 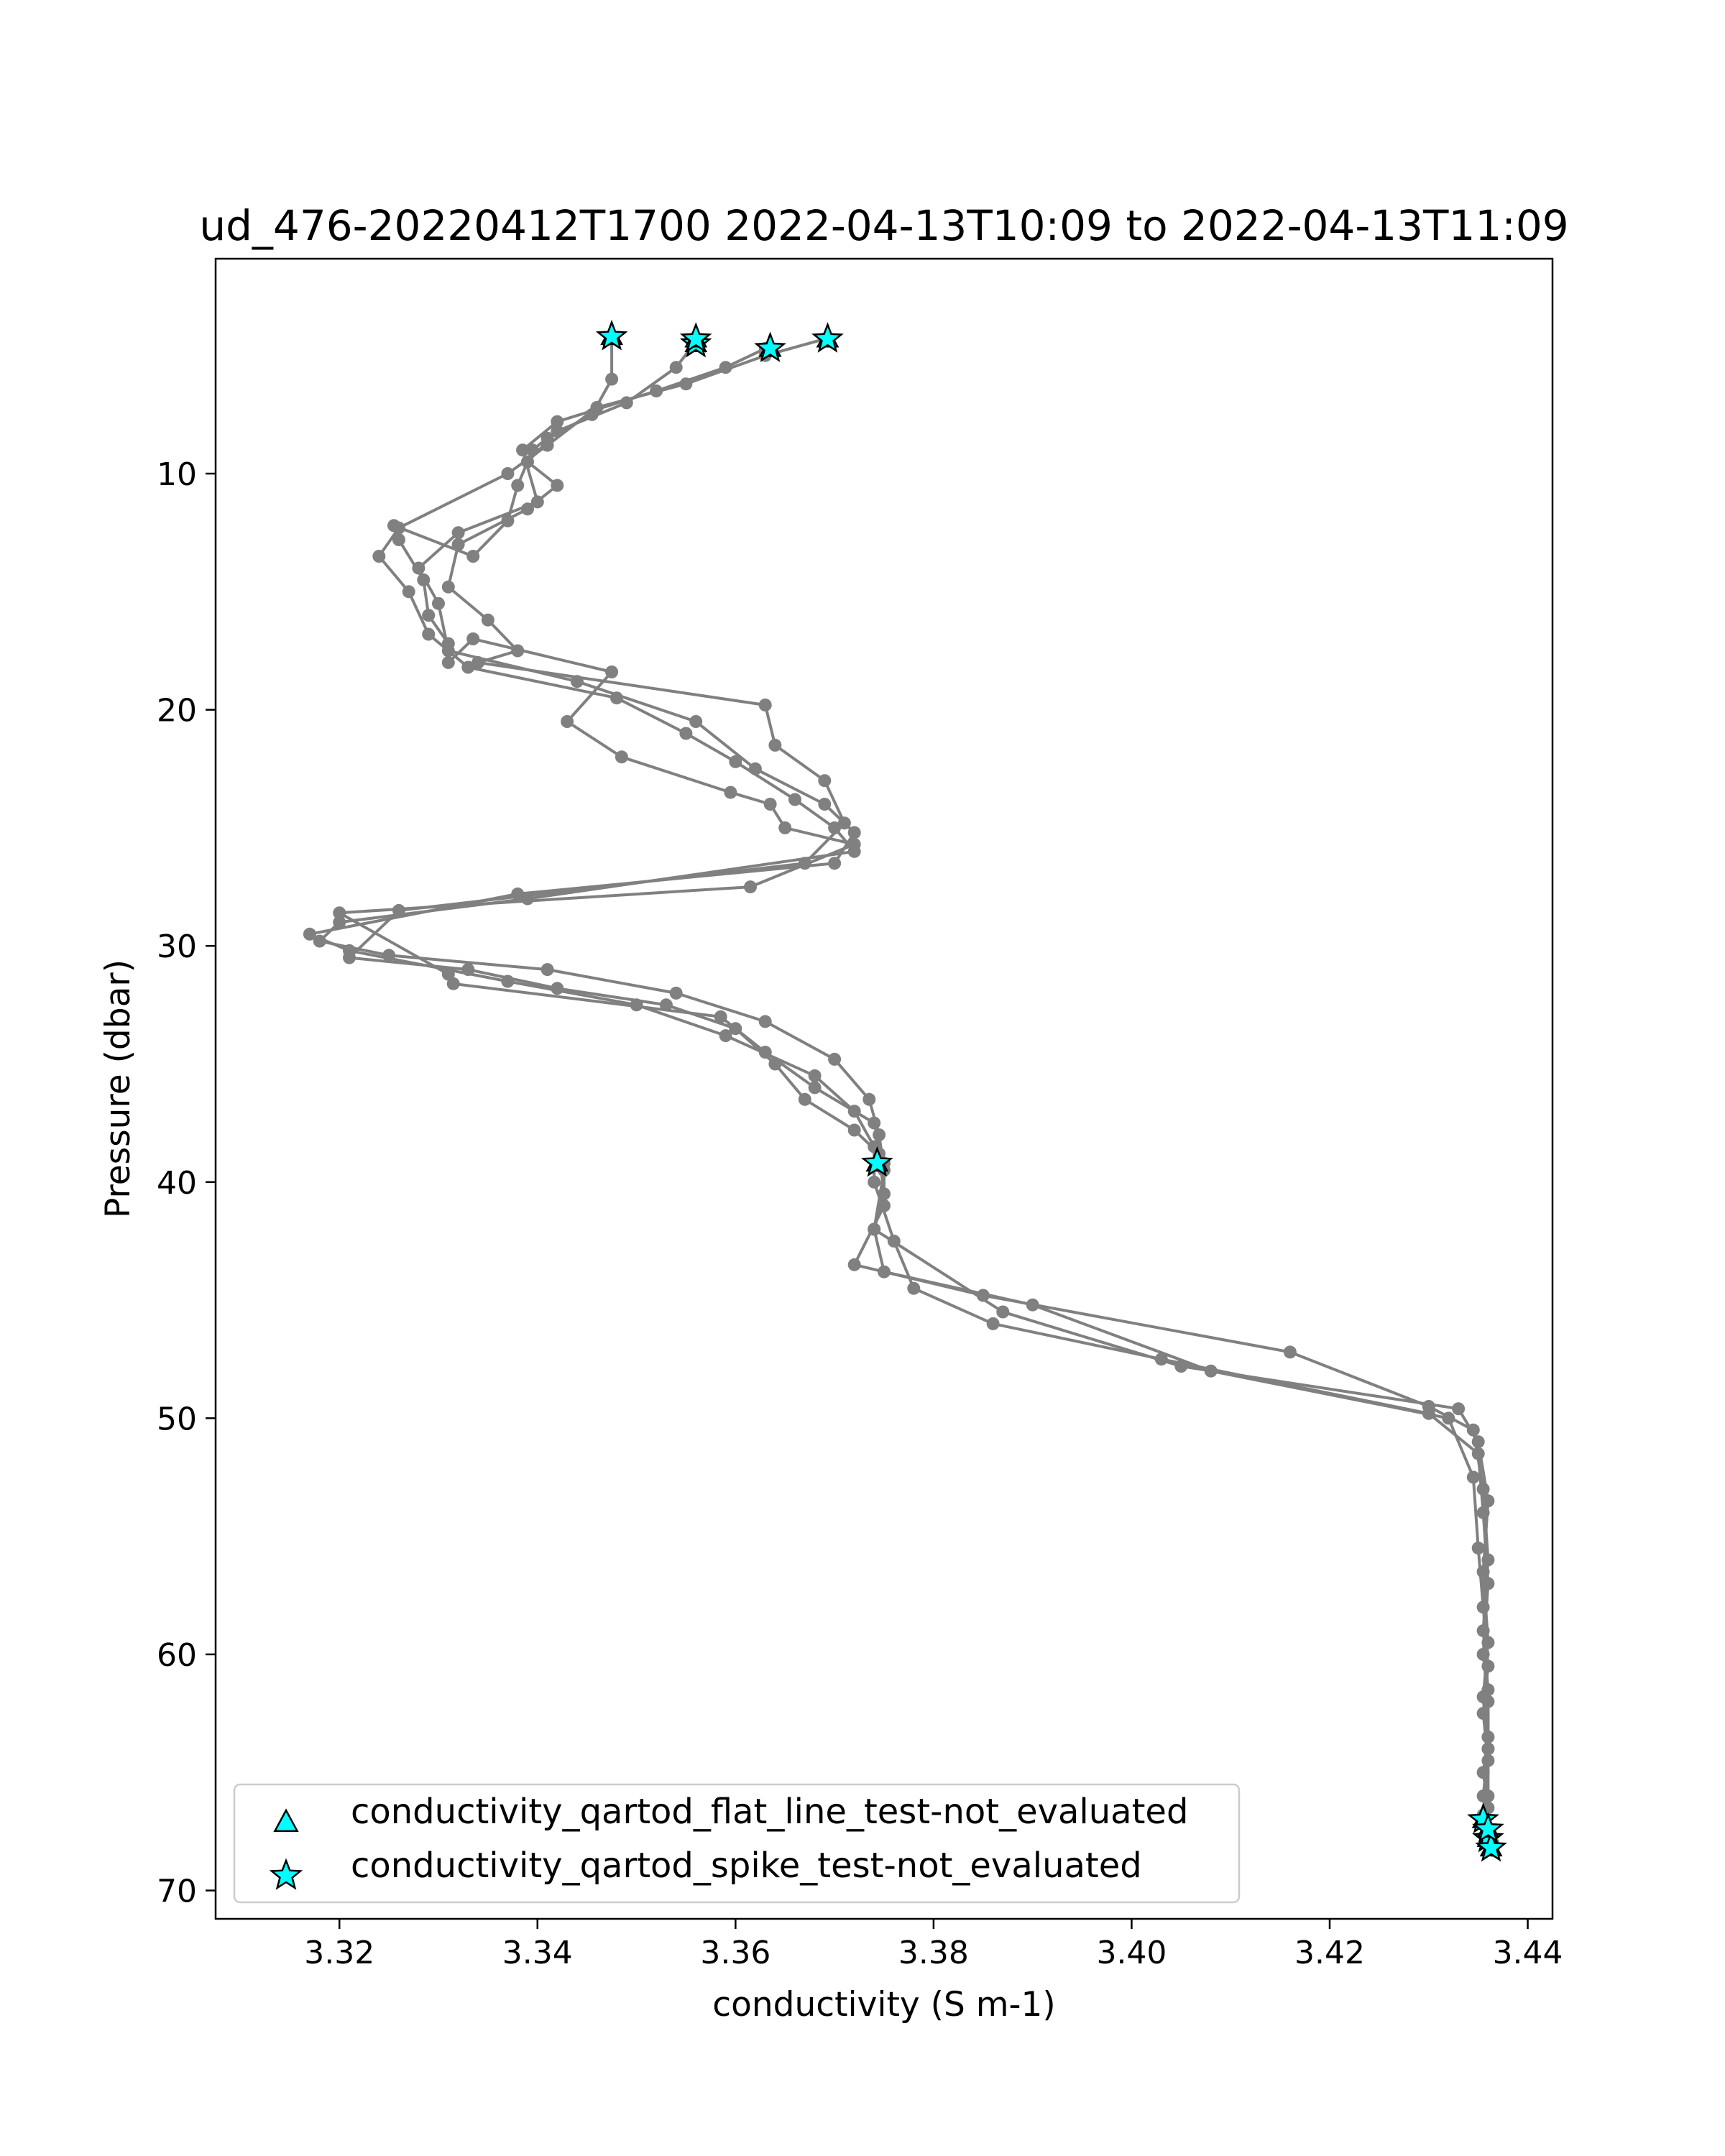 I want to click on y-tick-label: 70, so click(x=177, y=1892).